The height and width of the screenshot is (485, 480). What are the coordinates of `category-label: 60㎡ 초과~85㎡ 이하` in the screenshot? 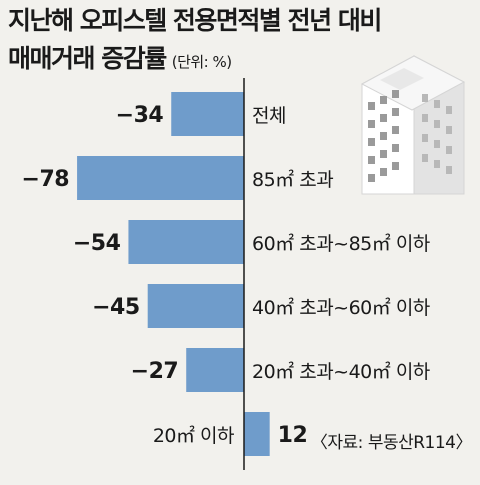 It's located at (341, 243).